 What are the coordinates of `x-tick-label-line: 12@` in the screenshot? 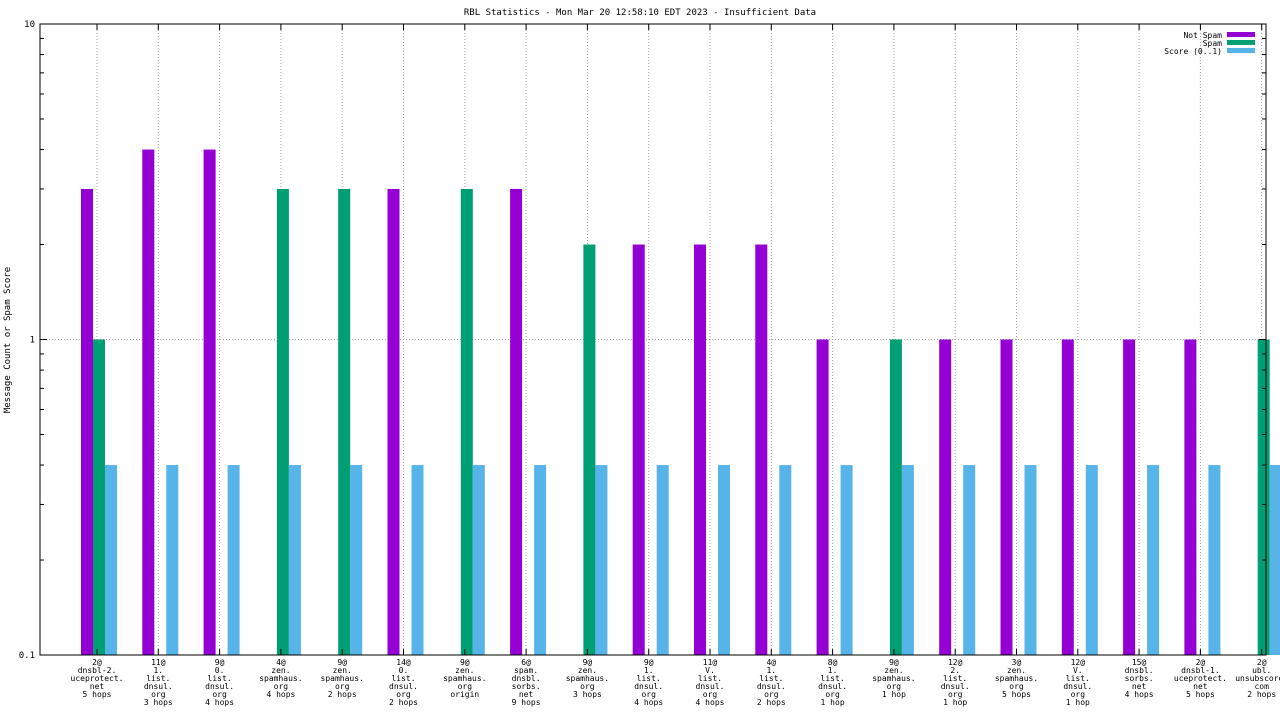 It's located at (1078, 662).